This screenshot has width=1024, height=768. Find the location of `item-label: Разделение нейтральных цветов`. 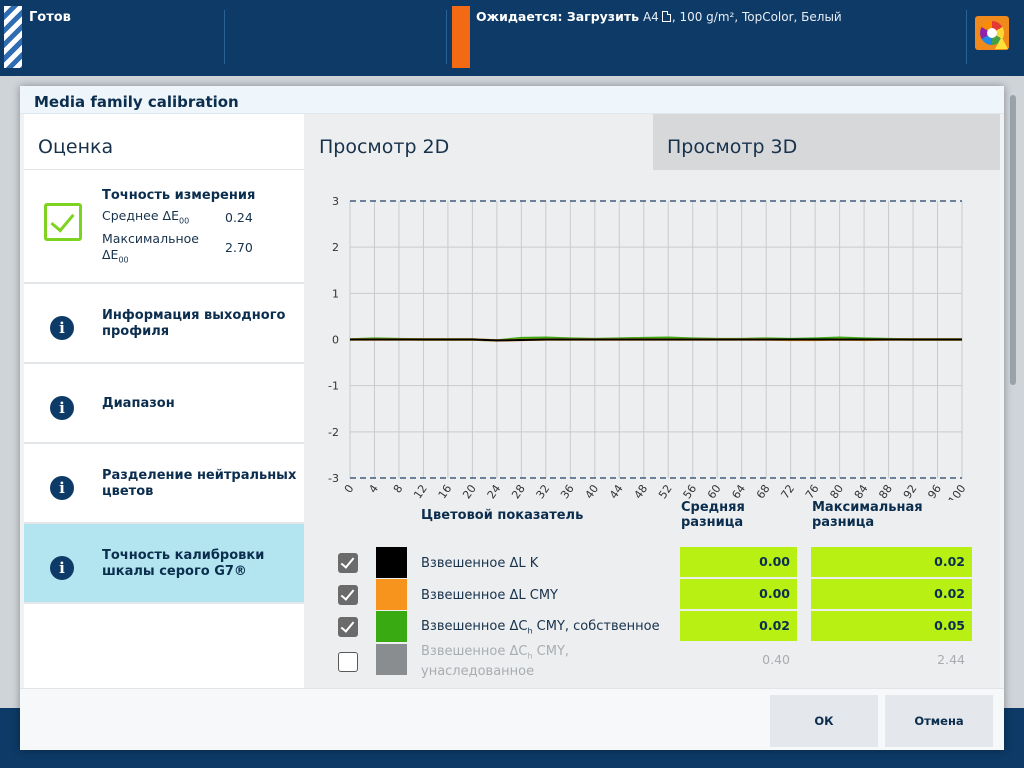

item-label: Разделение нейтральных цветов is located at coordinates (199, 483).